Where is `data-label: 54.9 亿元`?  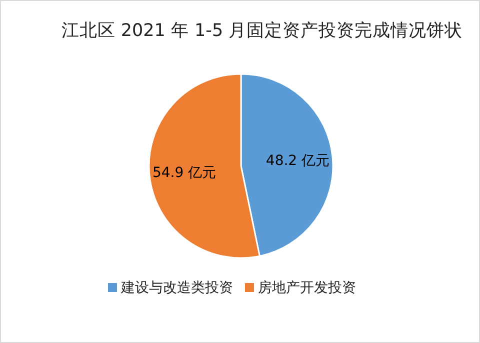 data-label: 54.9 亿元 is located at coordinates (184, 172).